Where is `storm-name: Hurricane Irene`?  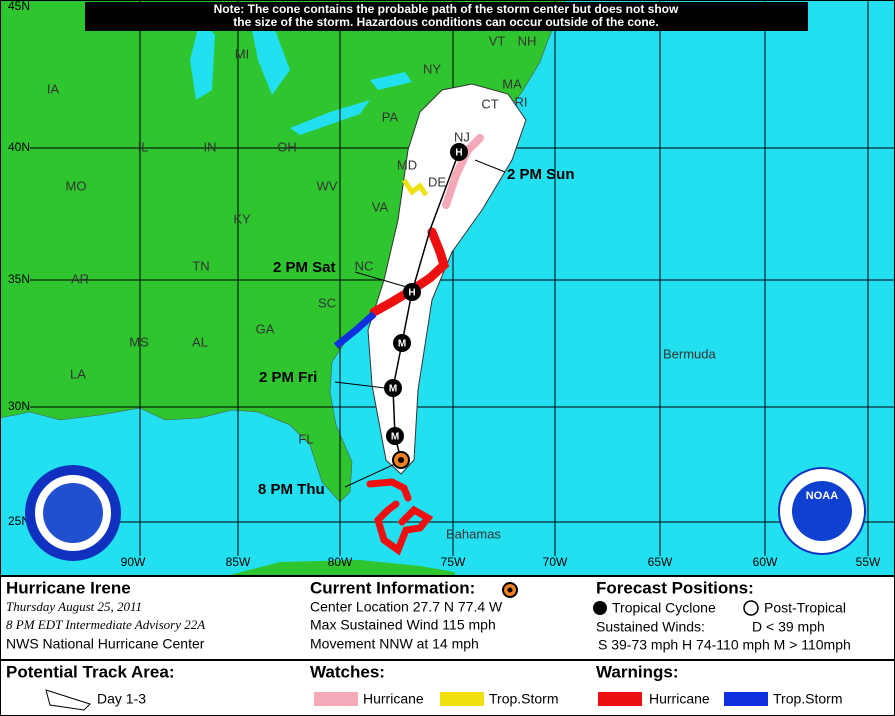
storm-name: Hurricane Irene is located at coordinates (68, 587).